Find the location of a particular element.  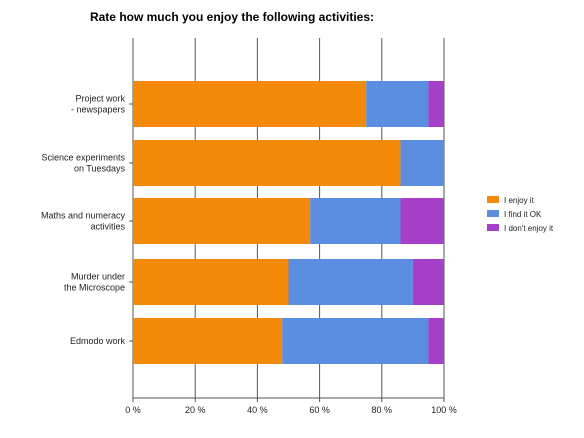

legend-label: I don't enjoy it is located at coordinates (529, 228).